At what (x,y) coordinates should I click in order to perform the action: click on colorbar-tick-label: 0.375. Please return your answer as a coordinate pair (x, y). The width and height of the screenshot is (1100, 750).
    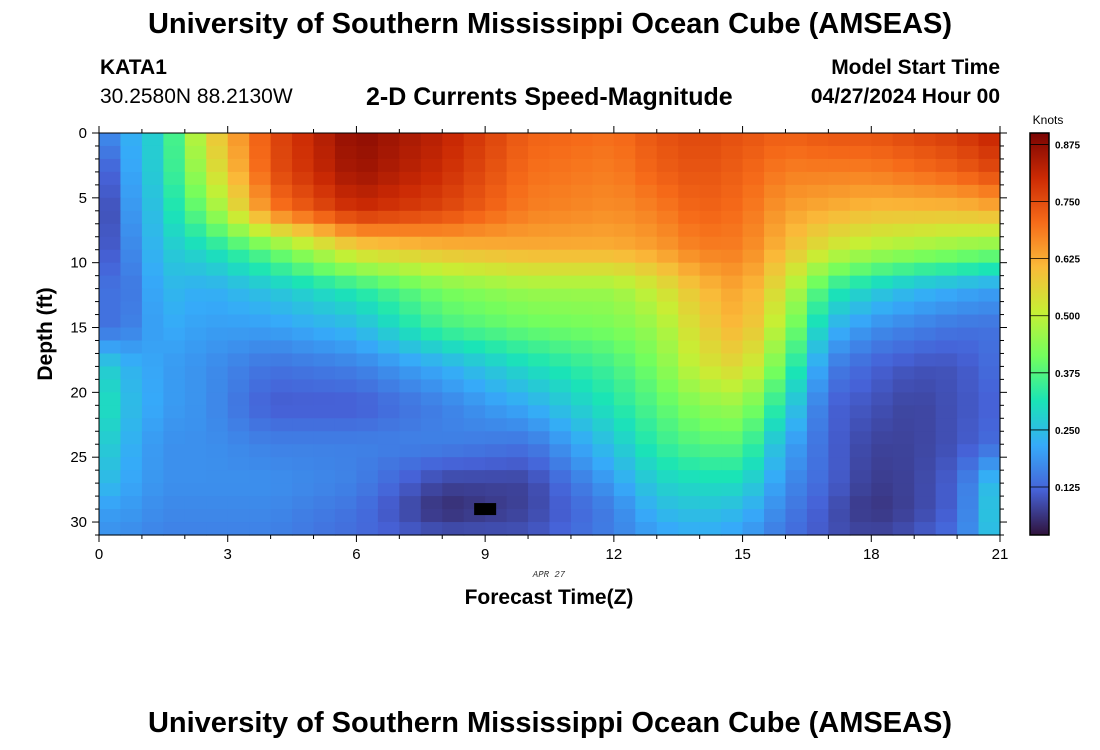
    Looking at the image, I should click on (1067, 374).